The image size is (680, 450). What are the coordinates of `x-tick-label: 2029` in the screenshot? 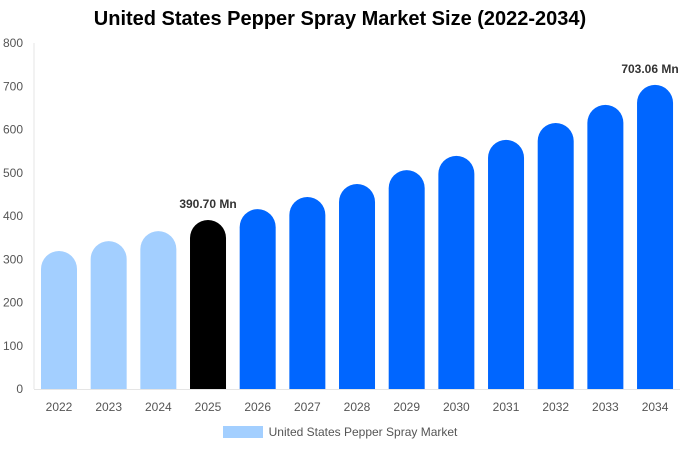 It's located at (406, 407).